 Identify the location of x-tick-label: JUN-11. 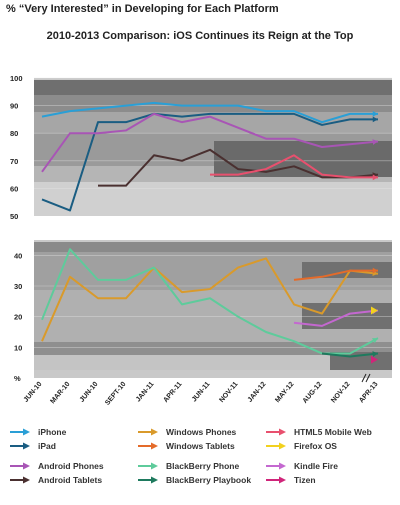
(201, 392).